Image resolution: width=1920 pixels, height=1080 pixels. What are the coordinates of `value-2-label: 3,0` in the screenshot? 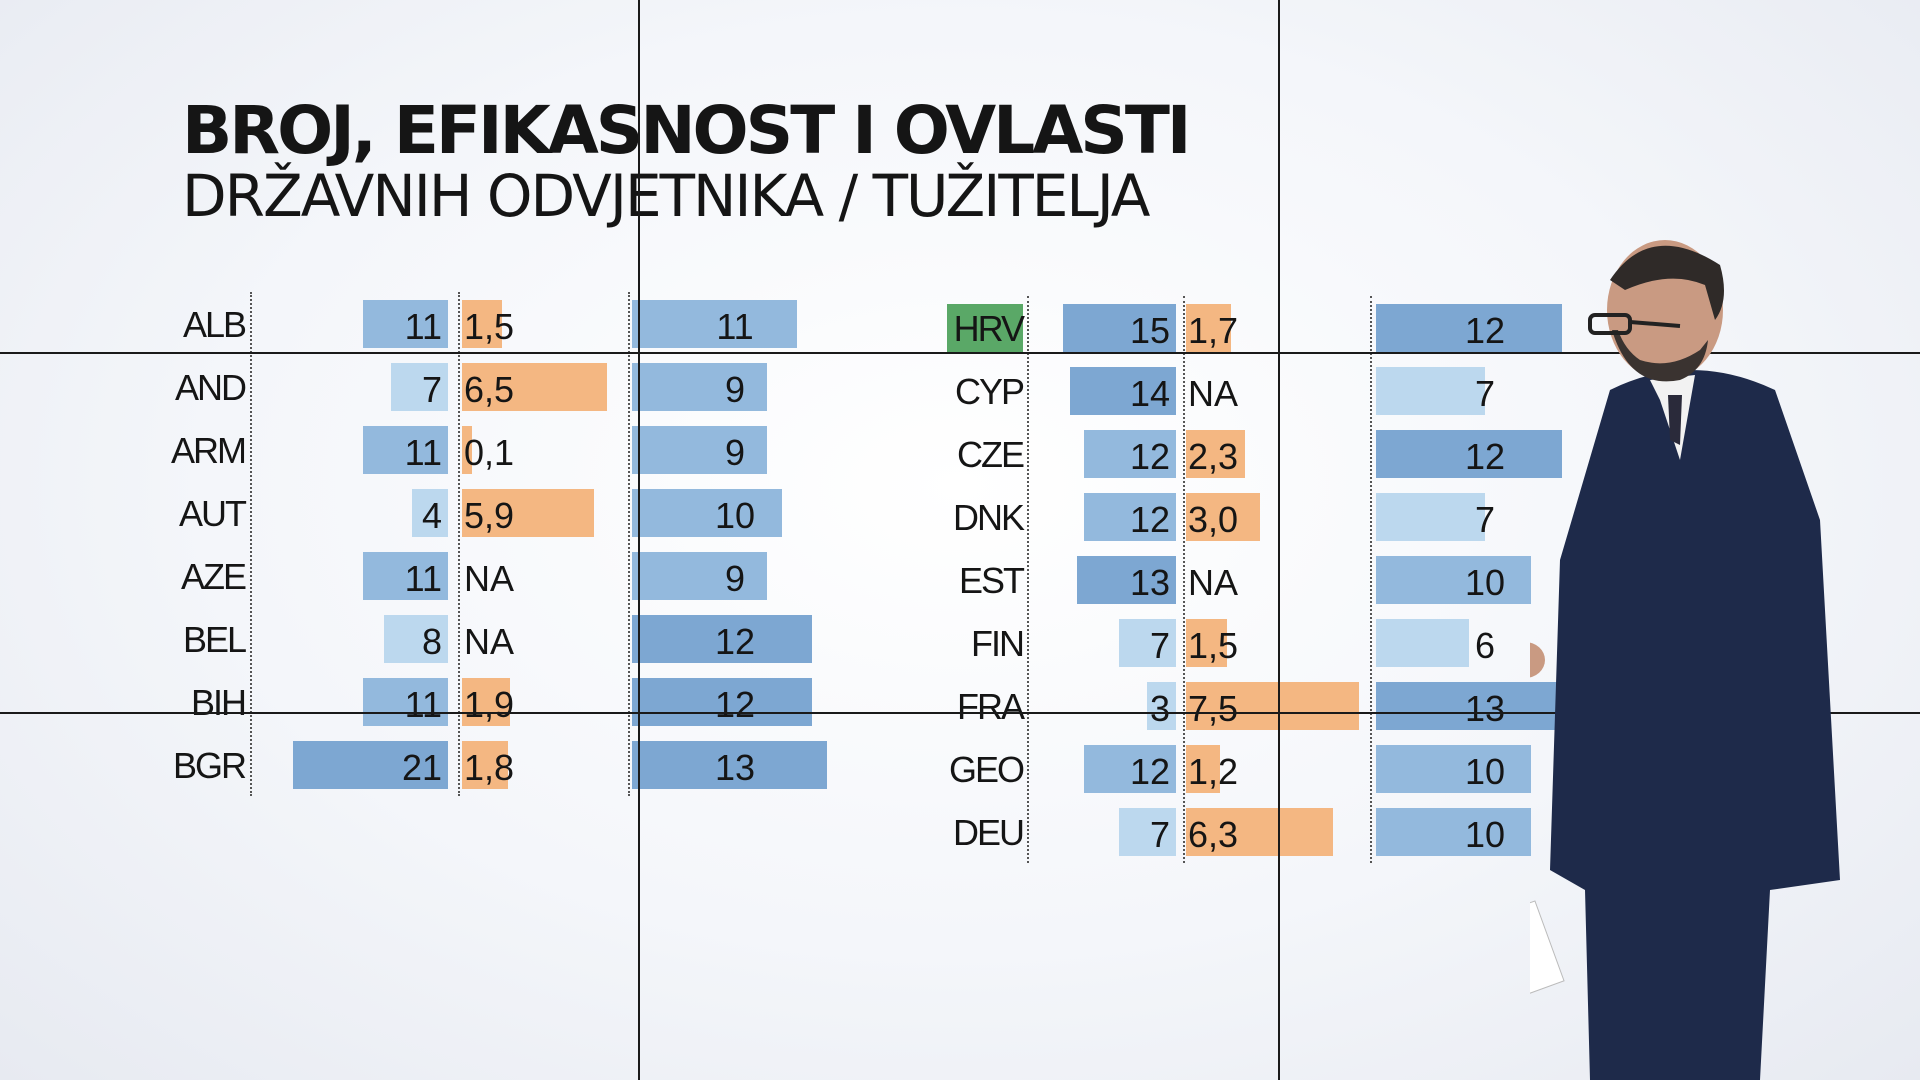 It's located at (1213, 519).